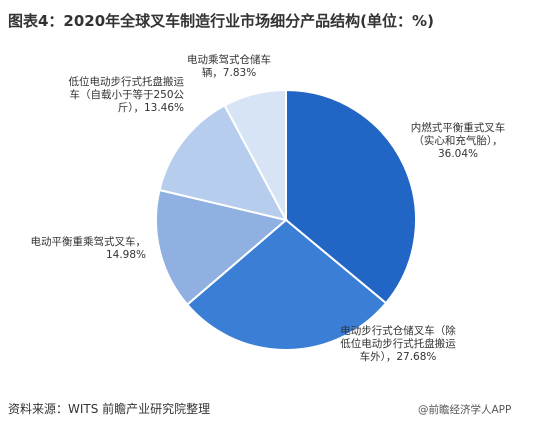 This screenshot has height=432, width=538. What do you see at coordinates (229, 66) in the screenshot?
I see `slice-label-5: 电动乘驾式仓储车辆，7.83%` at bounding box center [229, 66].